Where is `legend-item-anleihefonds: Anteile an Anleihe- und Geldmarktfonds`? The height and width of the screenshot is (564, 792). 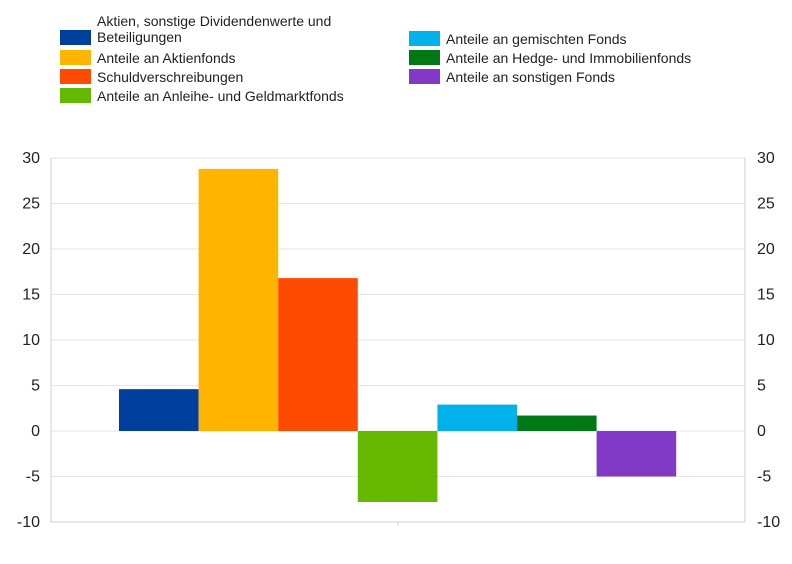
legend-item-anleihefonds: Anteile an Anleihe- und Geldmarktfonds is located at coordinates (202, 96).